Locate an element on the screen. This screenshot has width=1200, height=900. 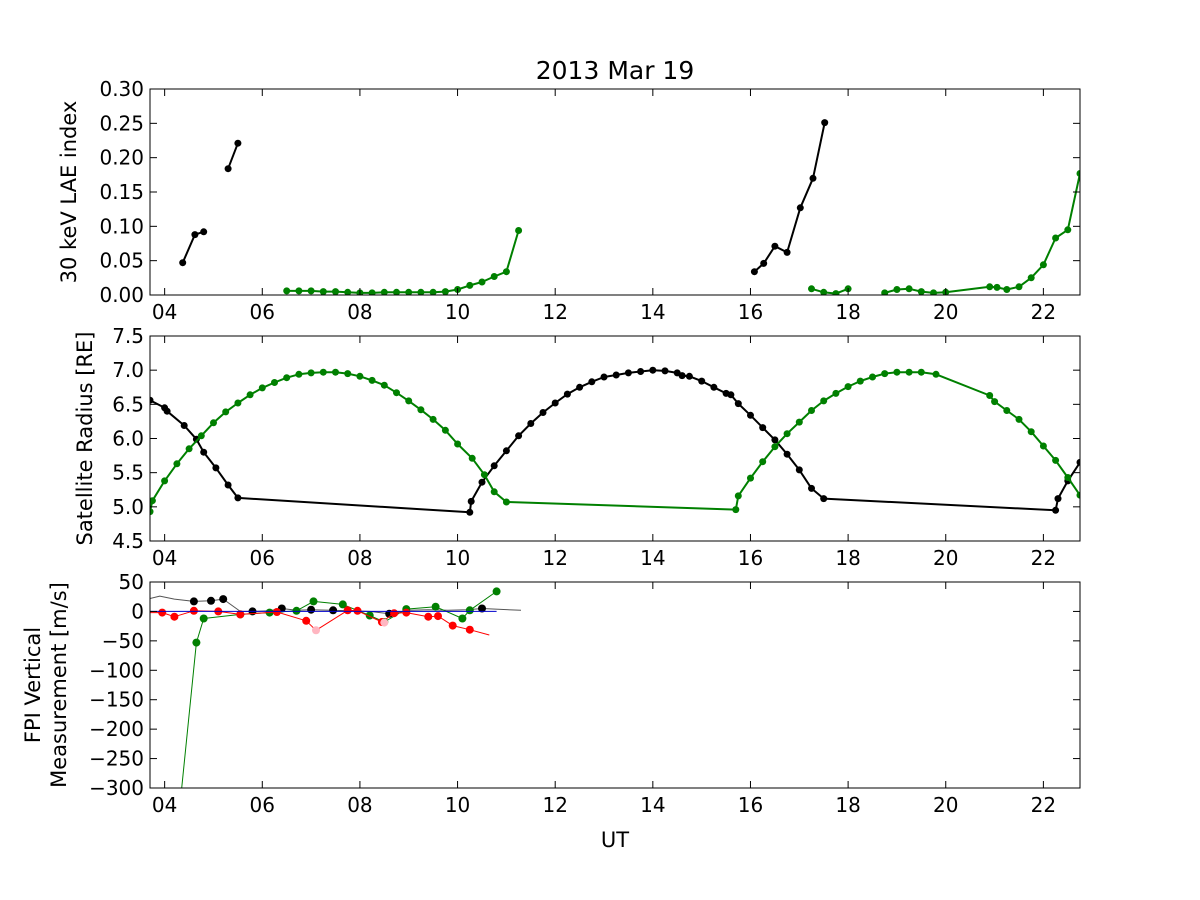
y-tick-label: −200 is located at coordinates (116, 729).